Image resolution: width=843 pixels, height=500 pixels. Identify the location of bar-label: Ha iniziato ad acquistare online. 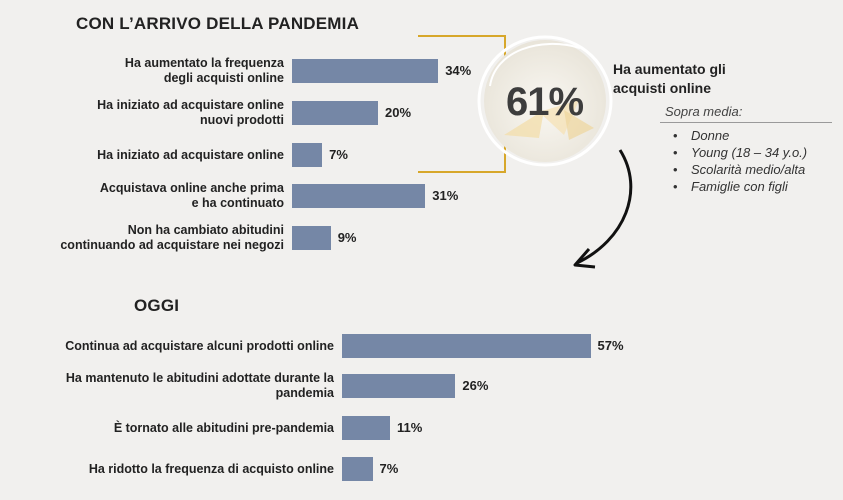
(190, 154).